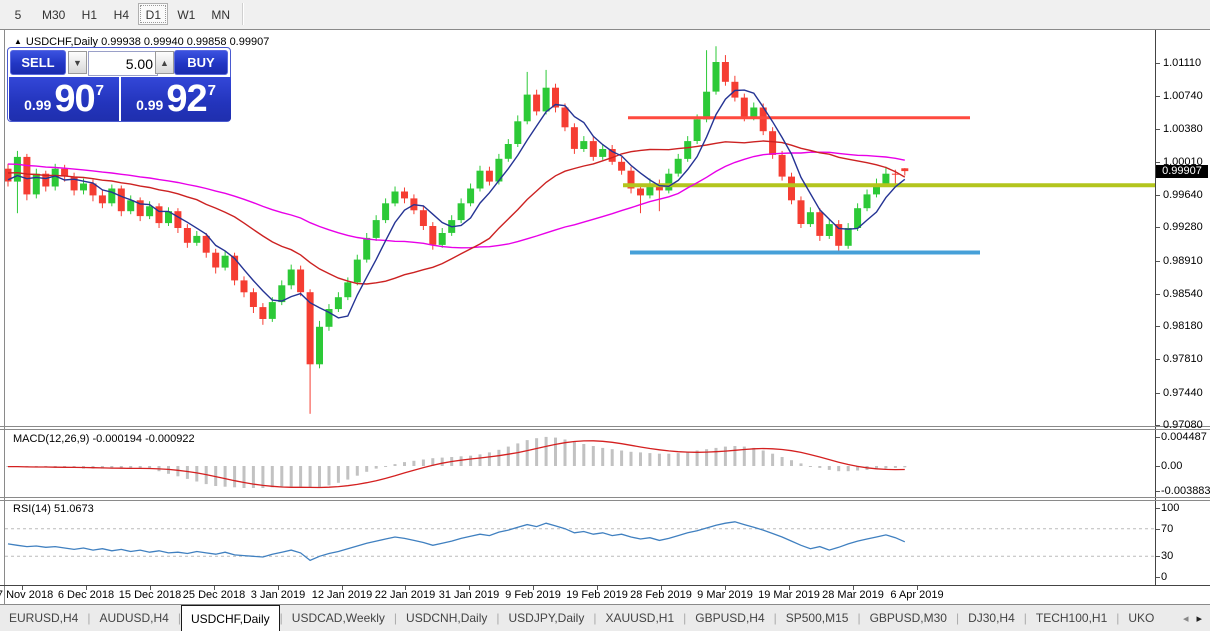 Image resolution: width=1210 pixels, height=631 pixels. I want to click on chart-ohlc-values: 0.99938 0.99940 0.99858 0.99907, so click(185, 42).